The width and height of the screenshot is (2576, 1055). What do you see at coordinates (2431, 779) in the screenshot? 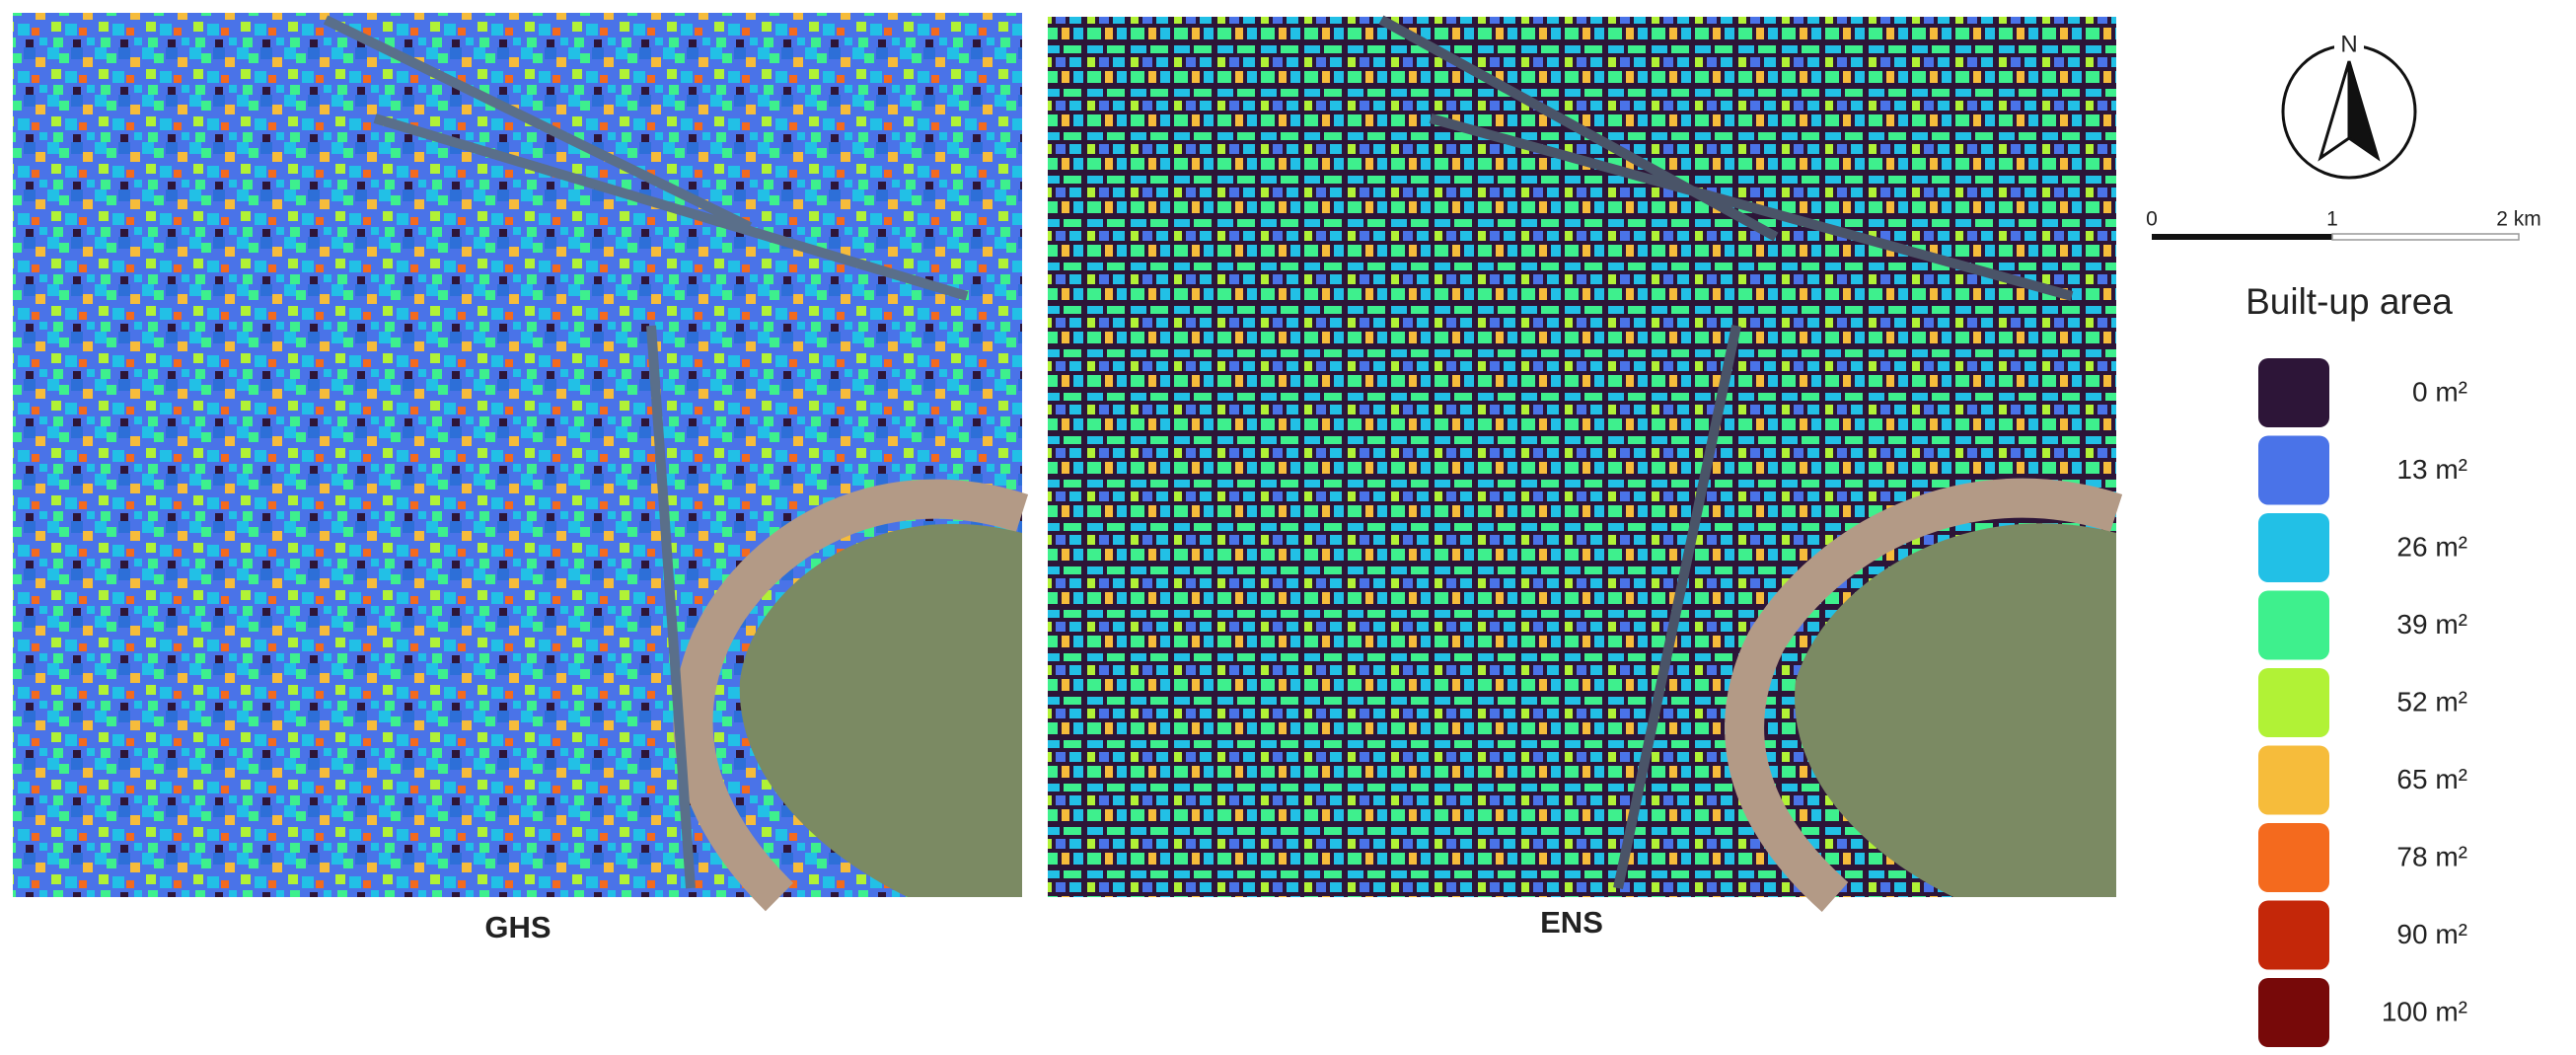
I see `legend-label: 65 m²` at bounding box center [2431, 779].